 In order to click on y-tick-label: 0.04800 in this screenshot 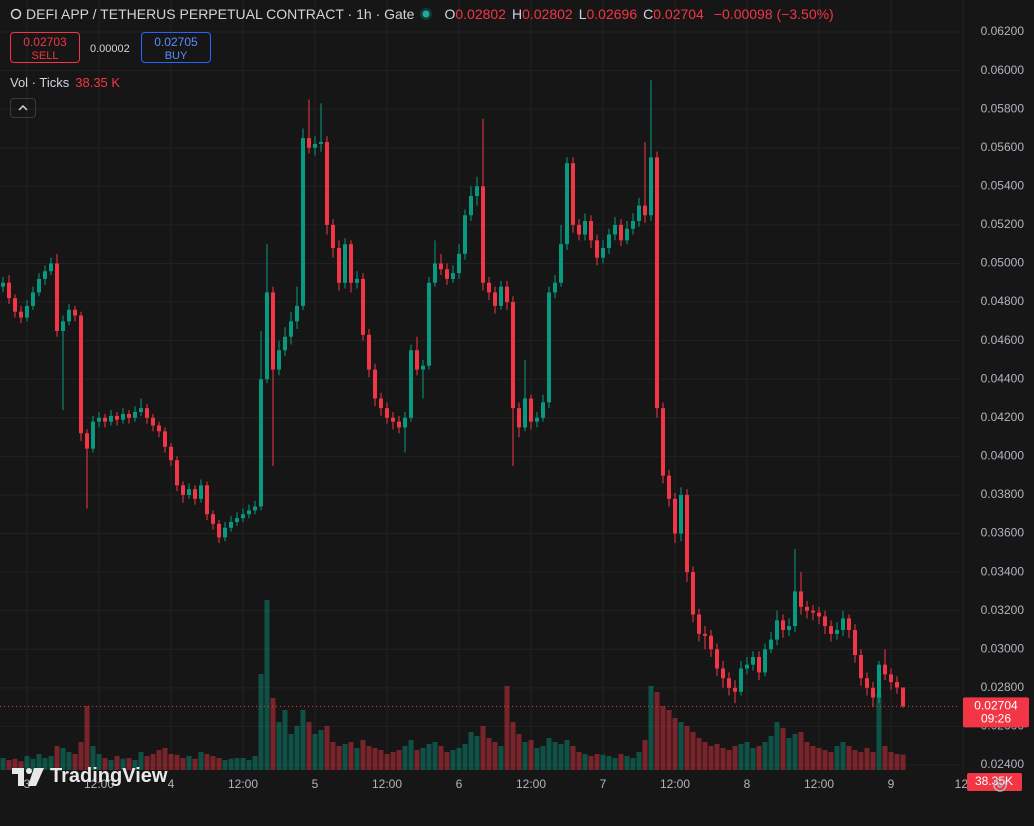, I will do `click(1003, 301)`.